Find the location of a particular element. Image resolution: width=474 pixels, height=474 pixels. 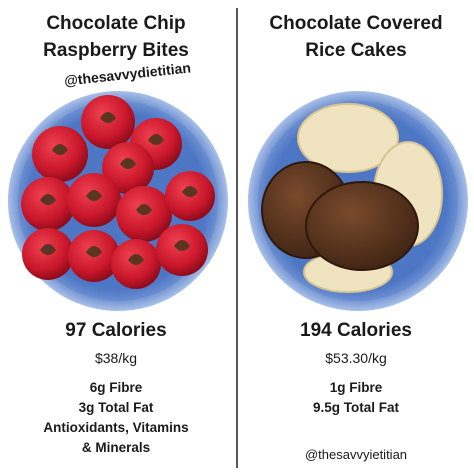

right-title-line2: Rice Cakes is located at coordinates (356, 50).